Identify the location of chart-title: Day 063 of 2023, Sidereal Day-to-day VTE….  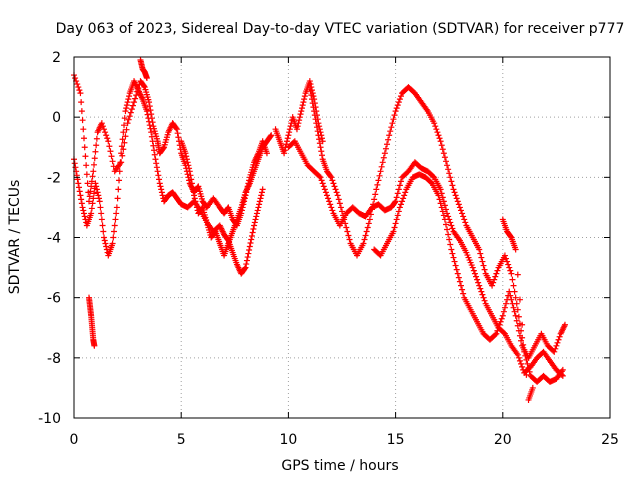
(340, 29).